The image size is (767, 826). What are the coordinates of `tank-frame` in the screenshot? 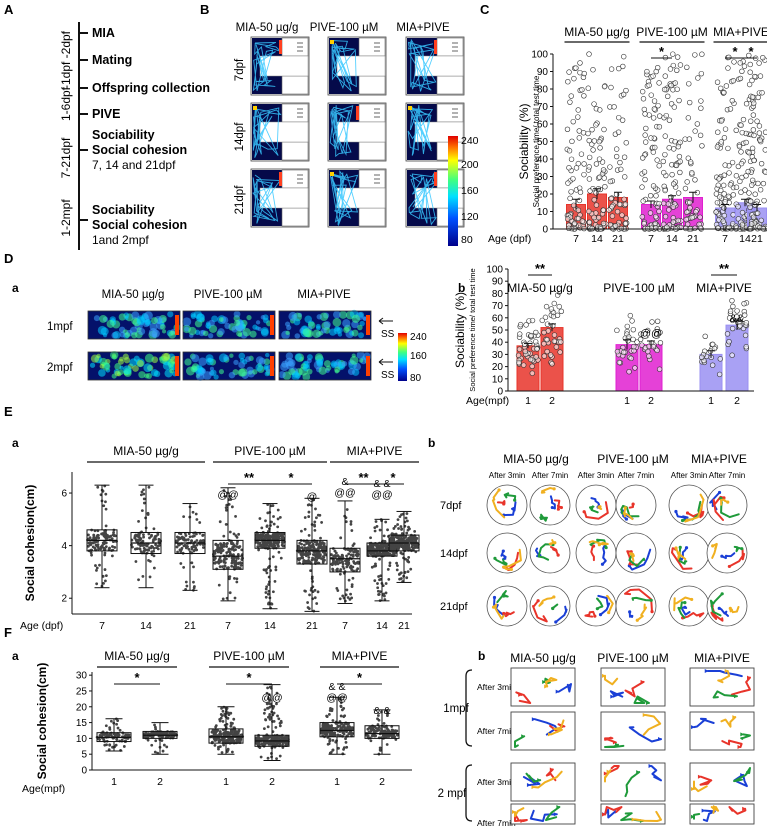 It's located at (229, 366).